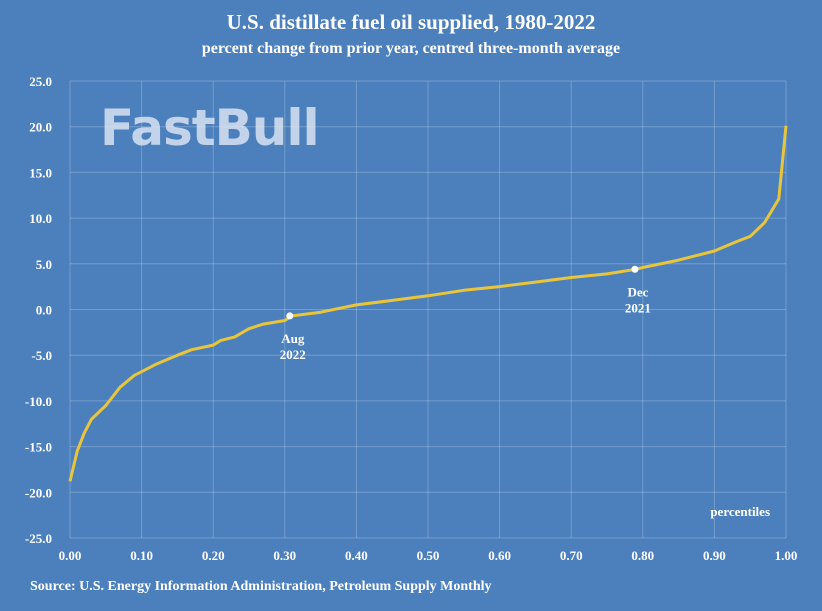  What do you see at coordinates (70, 555) in the screenshot?
I see `x-tick-label: 0.00` at bounding box center [70, 555].